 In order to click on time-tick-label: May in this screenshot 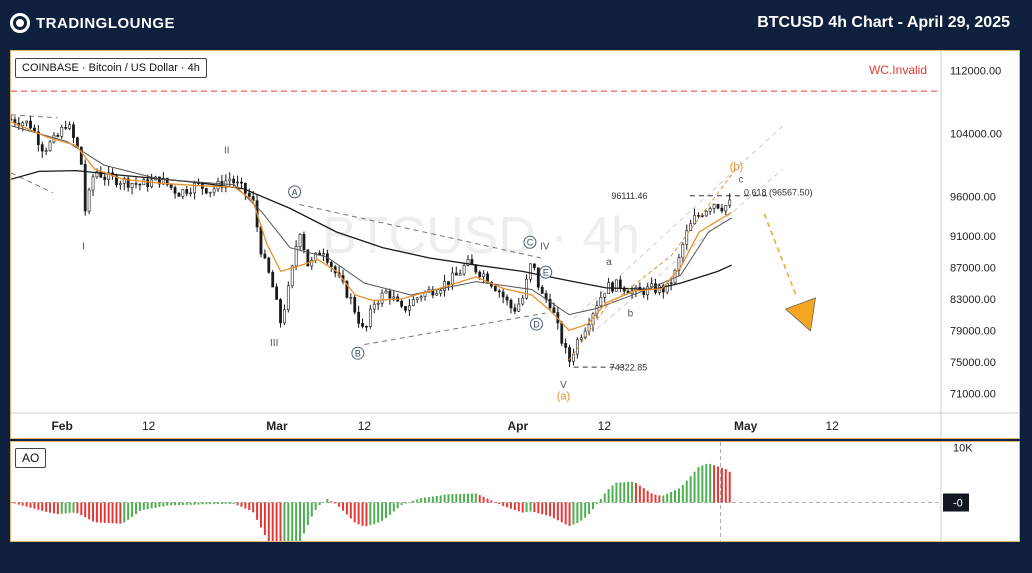, I will do `click(746, 426)`.